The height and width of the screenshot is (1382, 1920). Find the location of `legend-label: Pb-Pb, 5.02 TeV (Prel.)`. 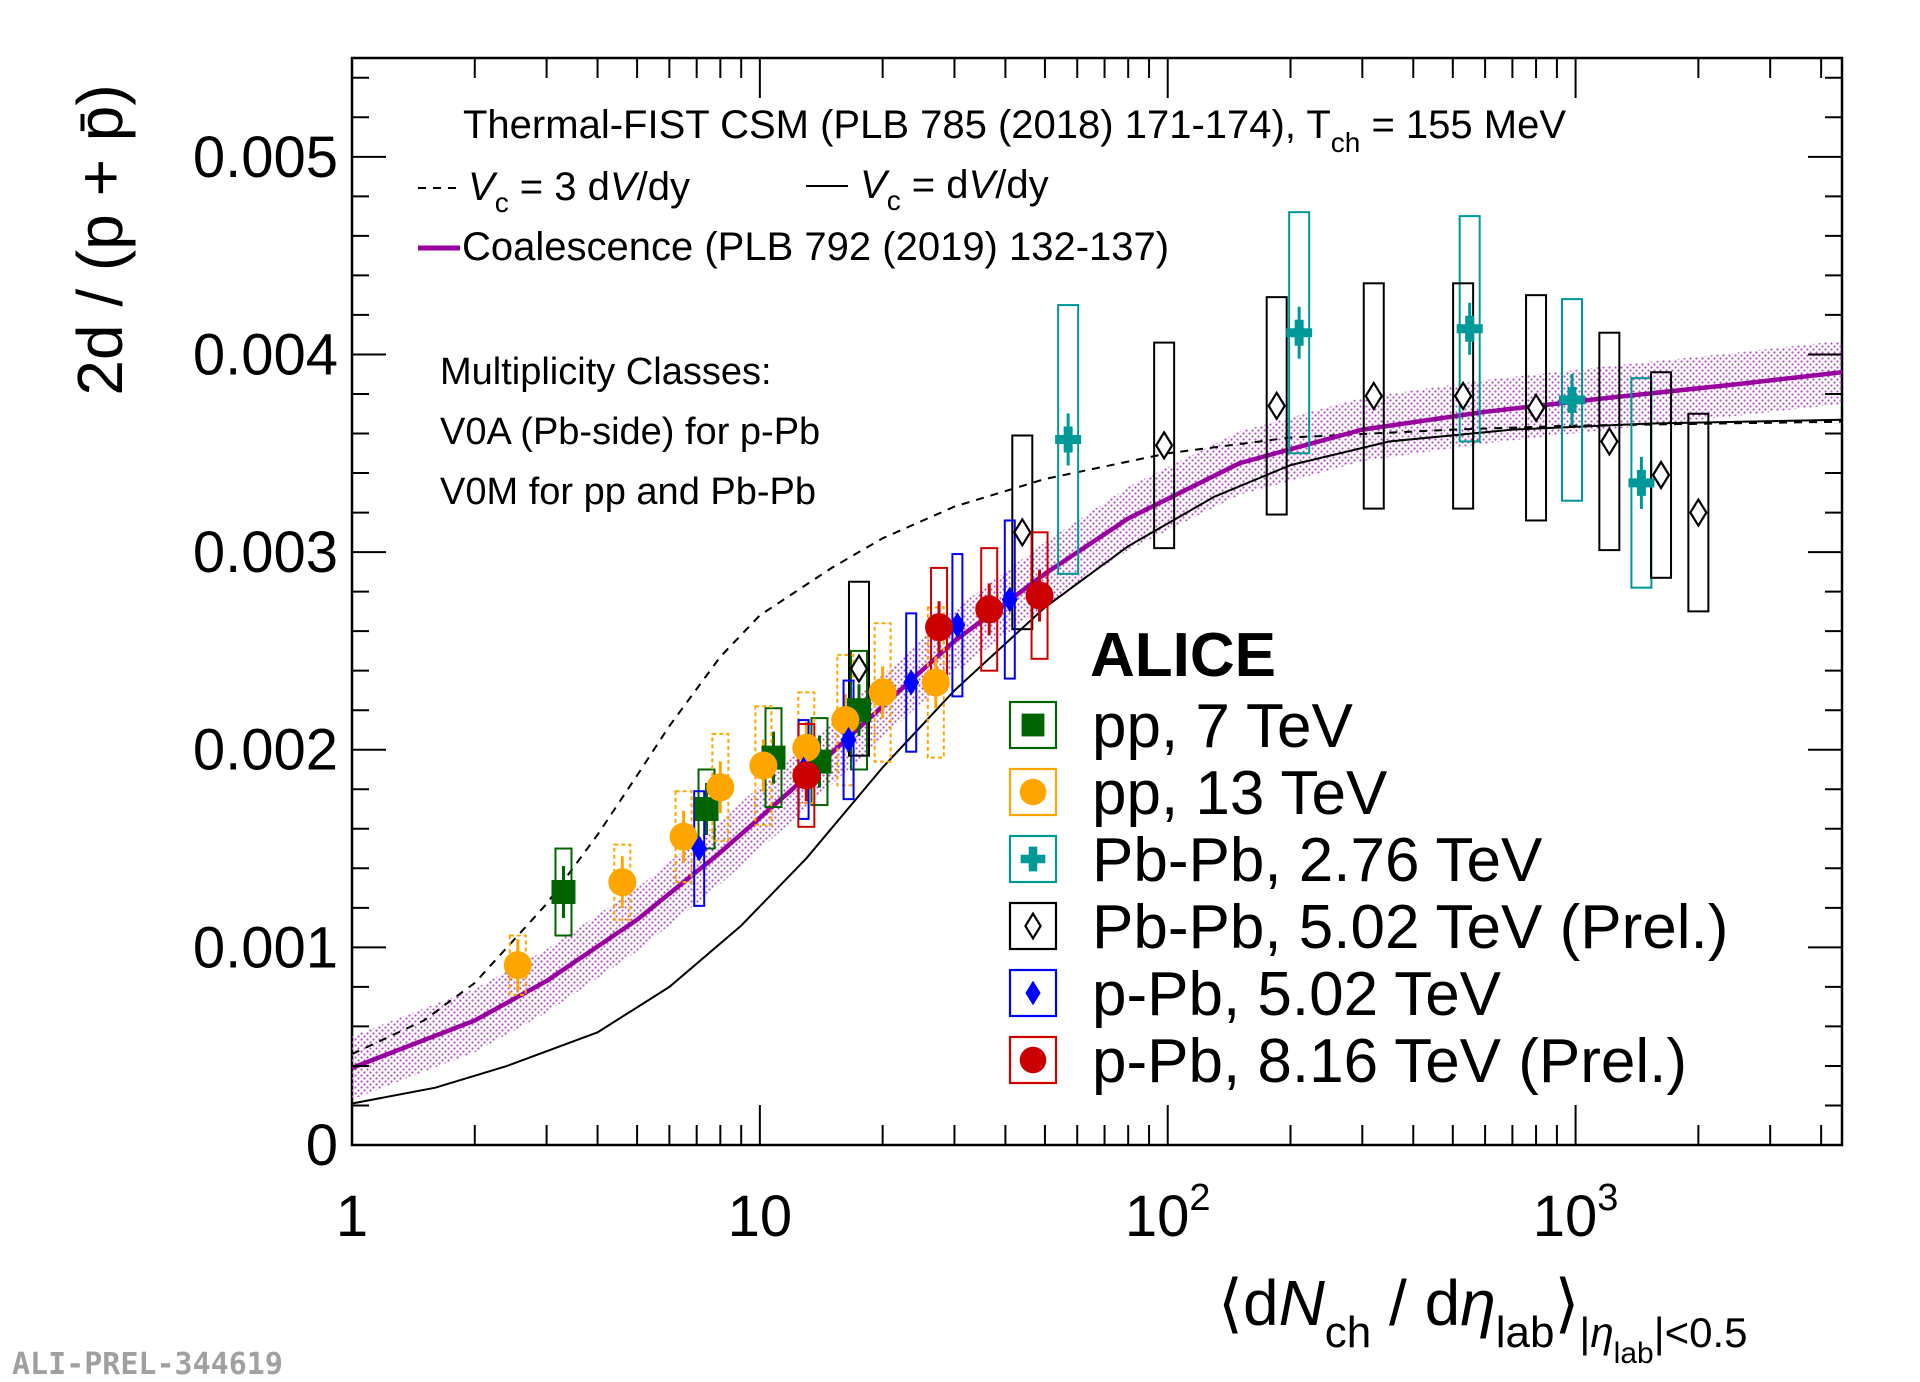

legend-label: Pb-Pb, 5.02 TeV (Prel.) is located at coordinates (1410, 927).